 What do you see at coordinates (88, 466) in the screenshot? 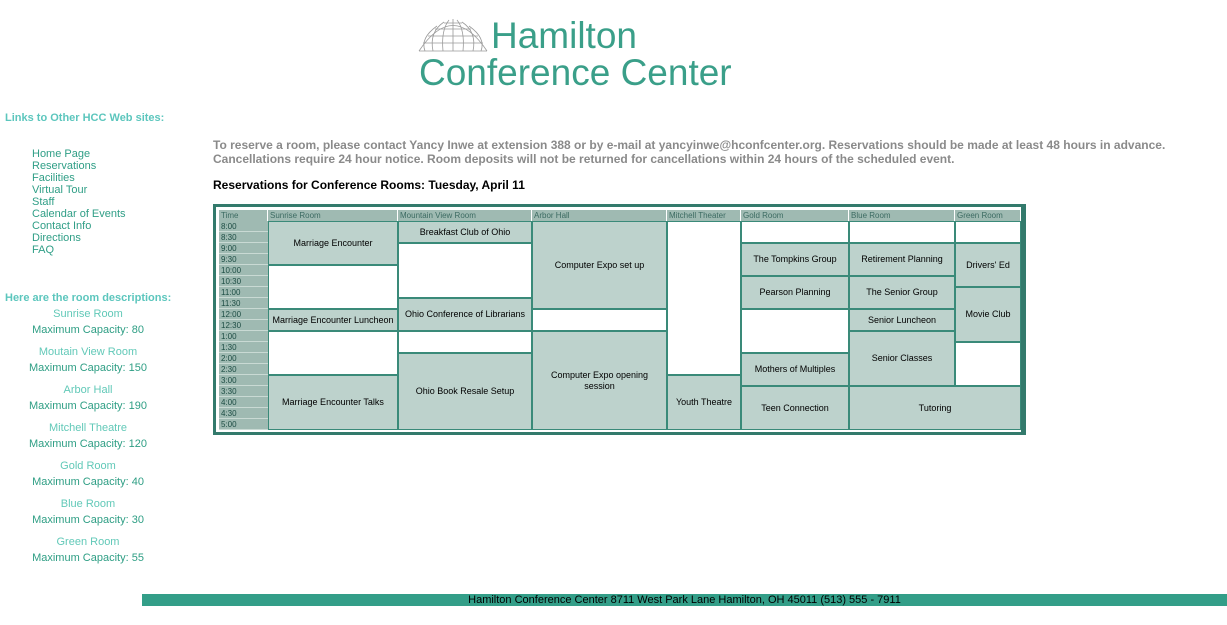
I see `room-name: Gold Room` at bounding box center [88, 466].